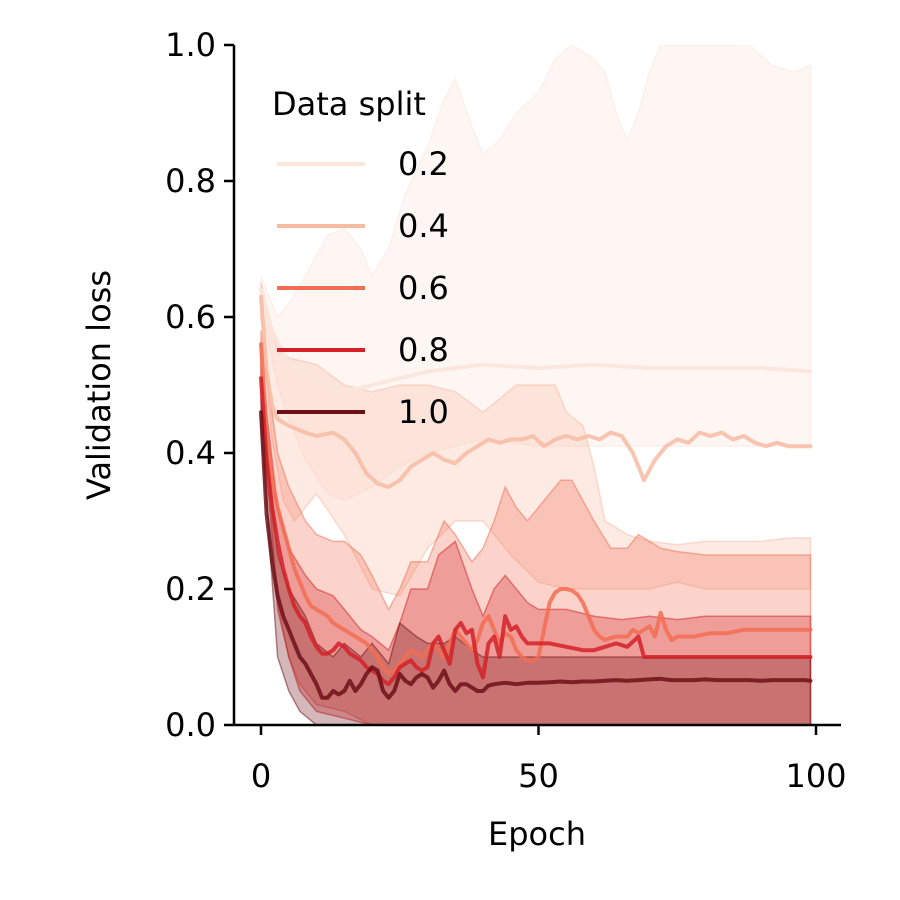  Describe the element at coordinates (360, 258) in the screenshot. I see `legend: Data split 0.2 0.4 0.6 0.8 1.0` at that location.